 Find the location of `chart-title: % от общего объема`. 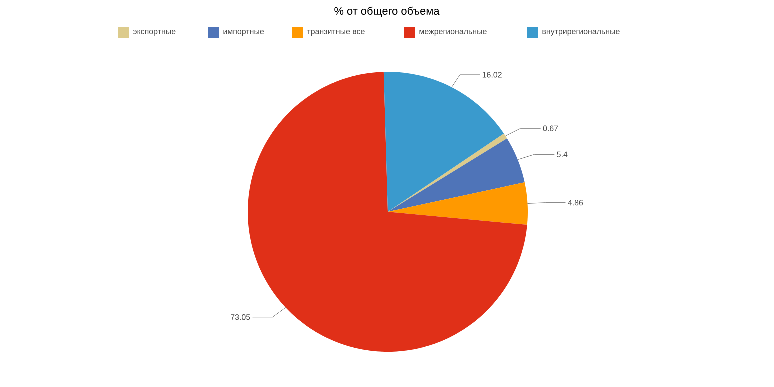

chart-title: % от общего объема is located at coordinates (387, 12).